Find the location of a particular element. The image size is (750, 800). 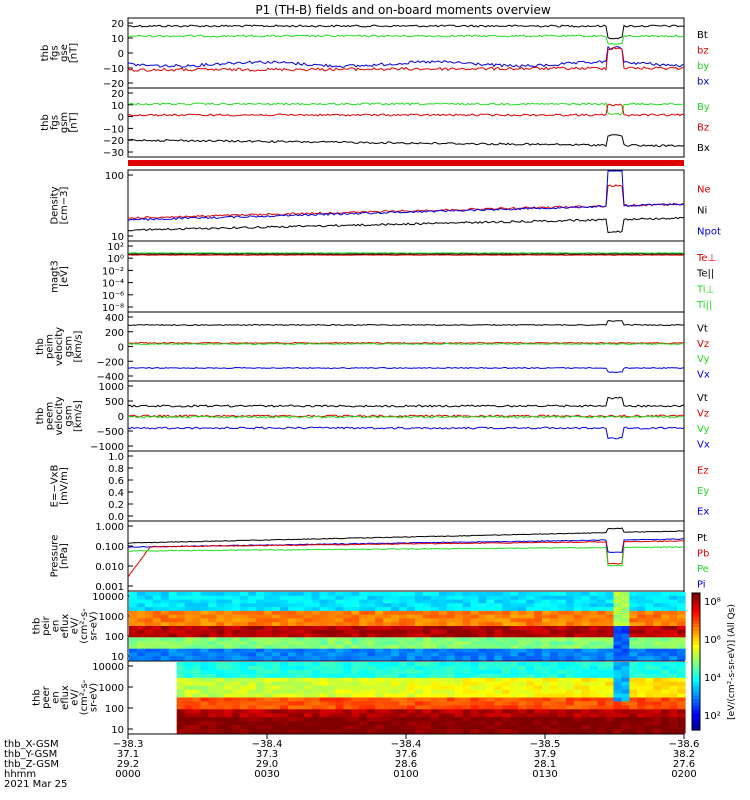

colorbar-cell is located at coordinates (696, 619).